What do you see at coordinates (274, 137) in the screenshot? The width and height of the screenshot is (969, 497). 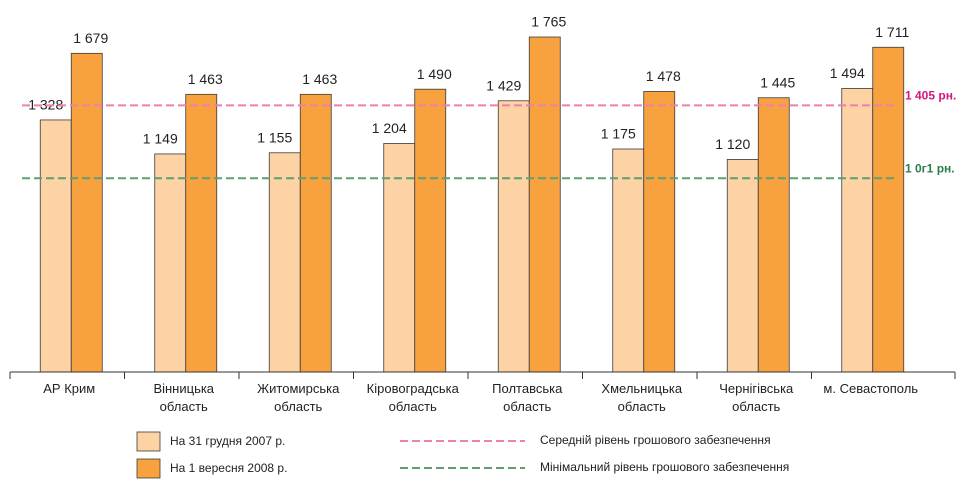 I see `value-label: 1 155` at bounding box center [274, 137].